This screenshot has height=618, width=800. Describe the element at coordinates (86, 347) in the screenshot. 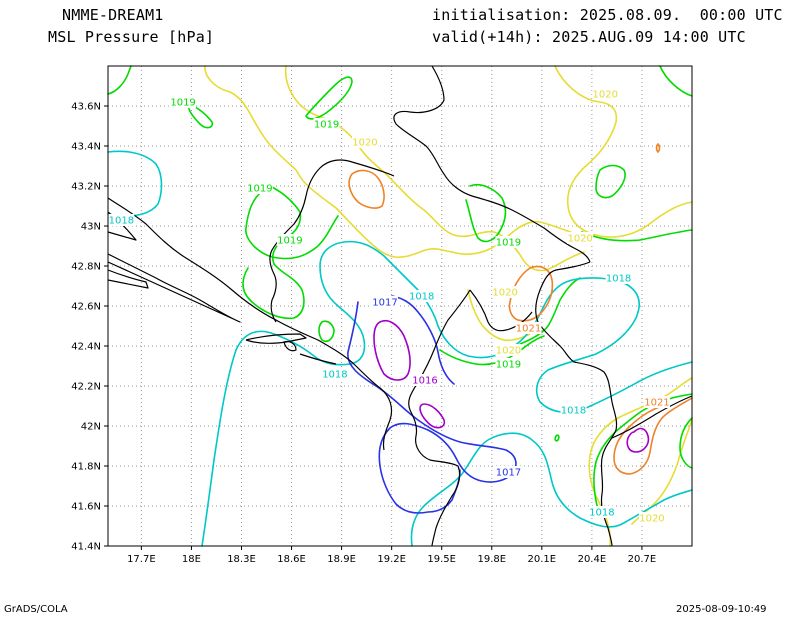

I see `lat-tick-label: 42.4N` at that location.